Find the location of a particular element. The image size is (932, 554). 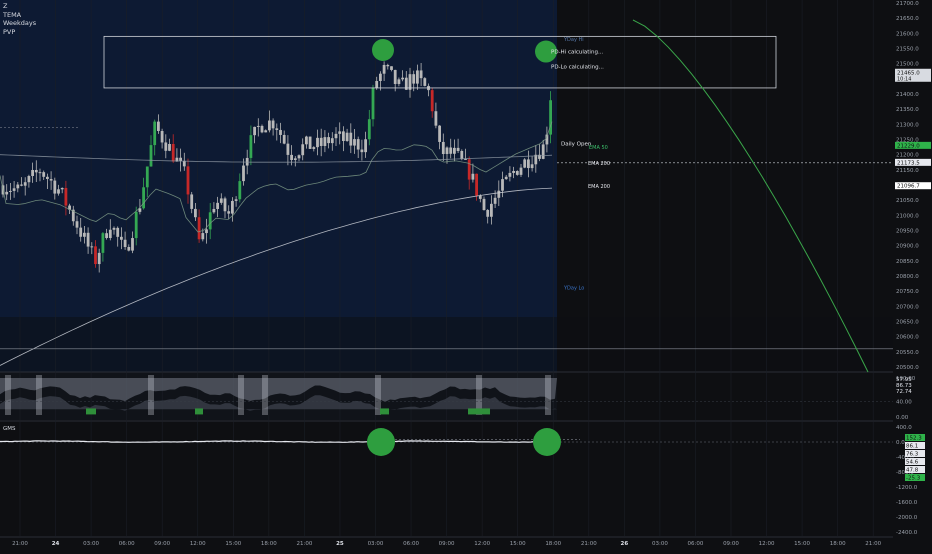

y-tick-label: 21400.0 is located at coordinates (907, 95).